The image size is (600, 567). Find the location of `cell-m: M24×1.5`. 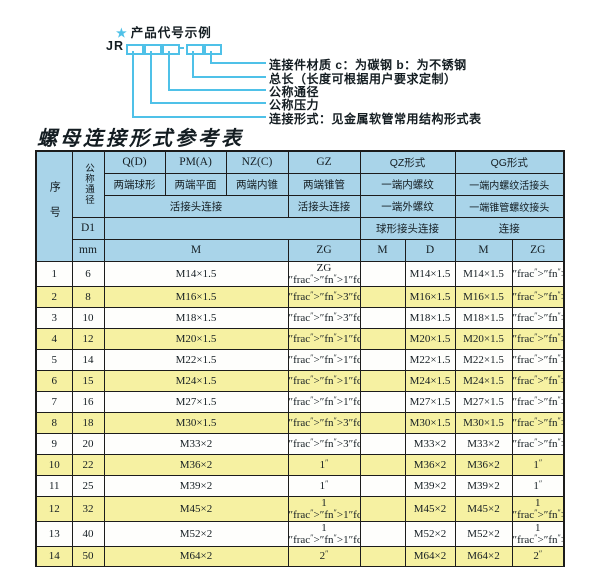

cell-m: M24×1.5 is located at coordinates (196, 380).